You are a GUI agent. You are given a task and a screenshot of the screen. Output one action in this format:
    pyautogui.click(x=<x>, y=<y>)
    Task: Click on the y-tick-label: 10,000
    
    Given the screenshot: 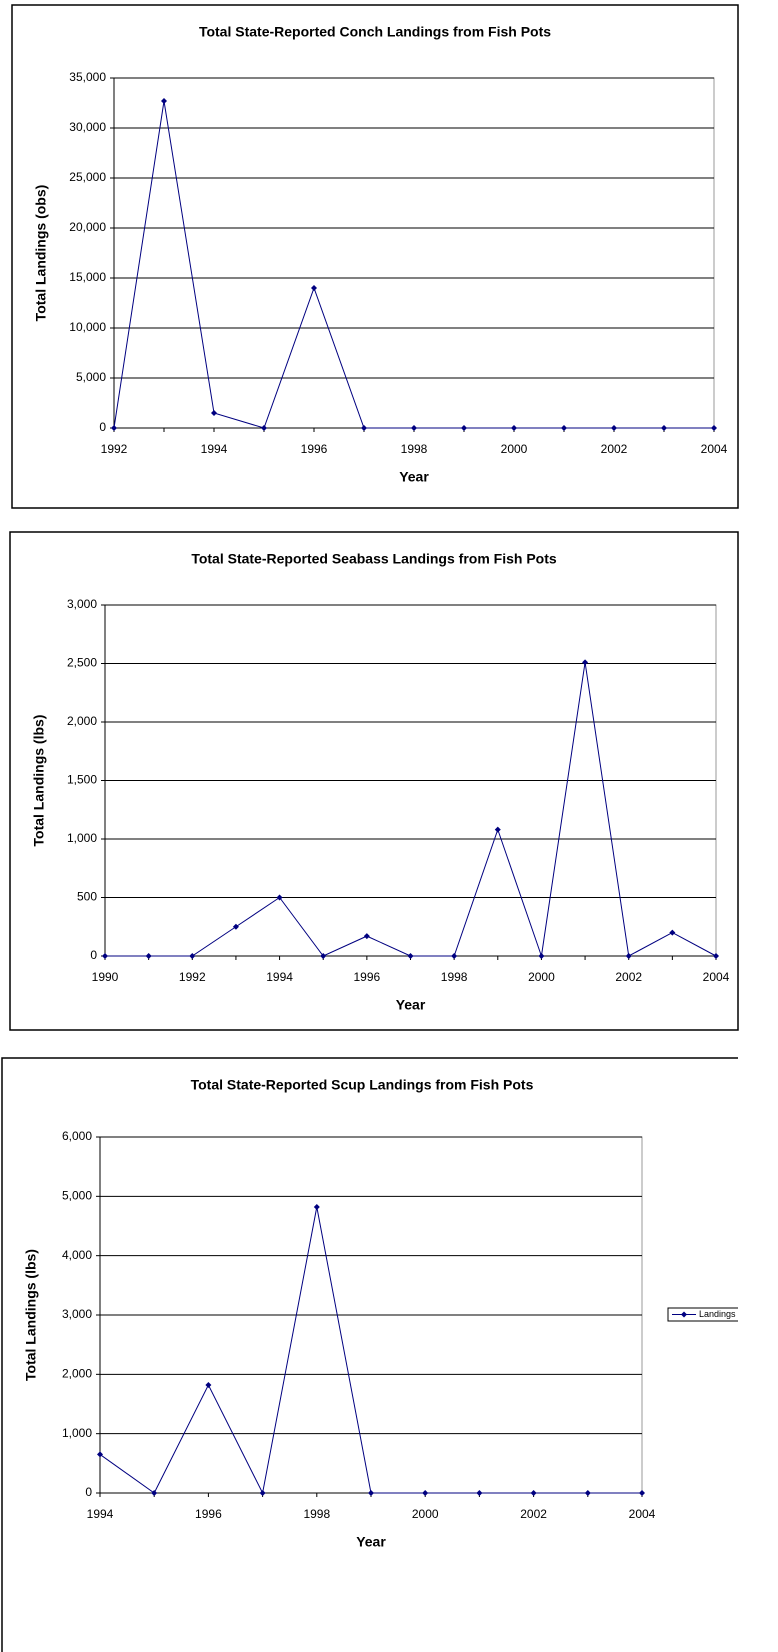 What is the action you would take?
    pyautogui.click(x=87, y=327)
    